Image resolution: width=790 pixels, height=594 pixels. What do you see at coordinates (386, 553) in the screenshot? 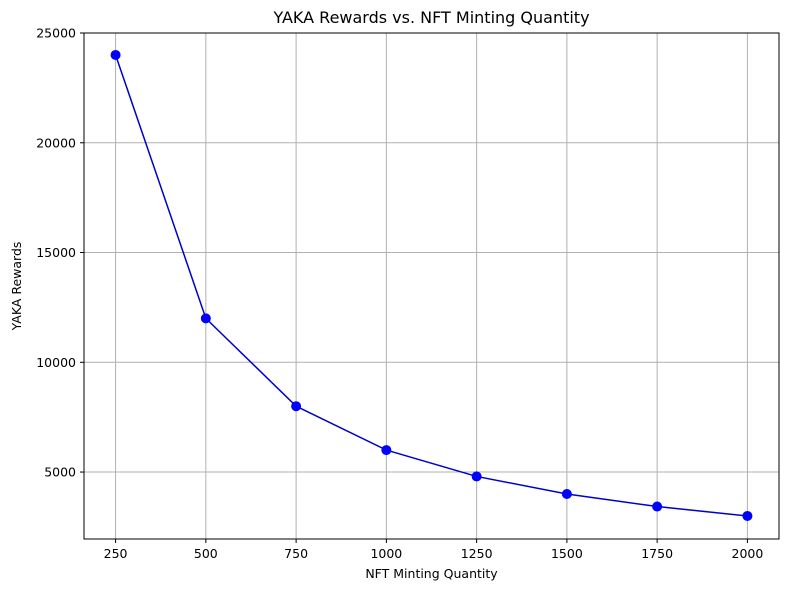
I see `x-tick-label: 1000` at bounding box center [386, 553].